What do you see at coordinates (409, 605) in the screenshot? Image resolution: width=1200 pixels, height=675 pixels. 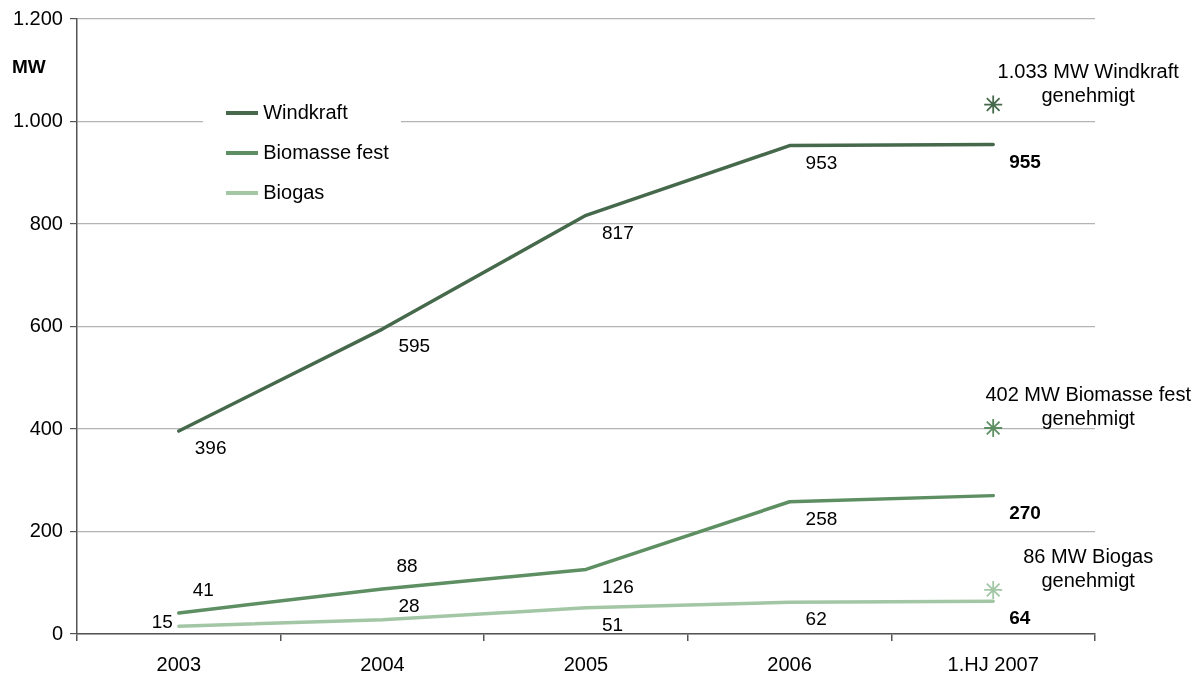 I see `data-label: 28` at bounding box center [409, 605].